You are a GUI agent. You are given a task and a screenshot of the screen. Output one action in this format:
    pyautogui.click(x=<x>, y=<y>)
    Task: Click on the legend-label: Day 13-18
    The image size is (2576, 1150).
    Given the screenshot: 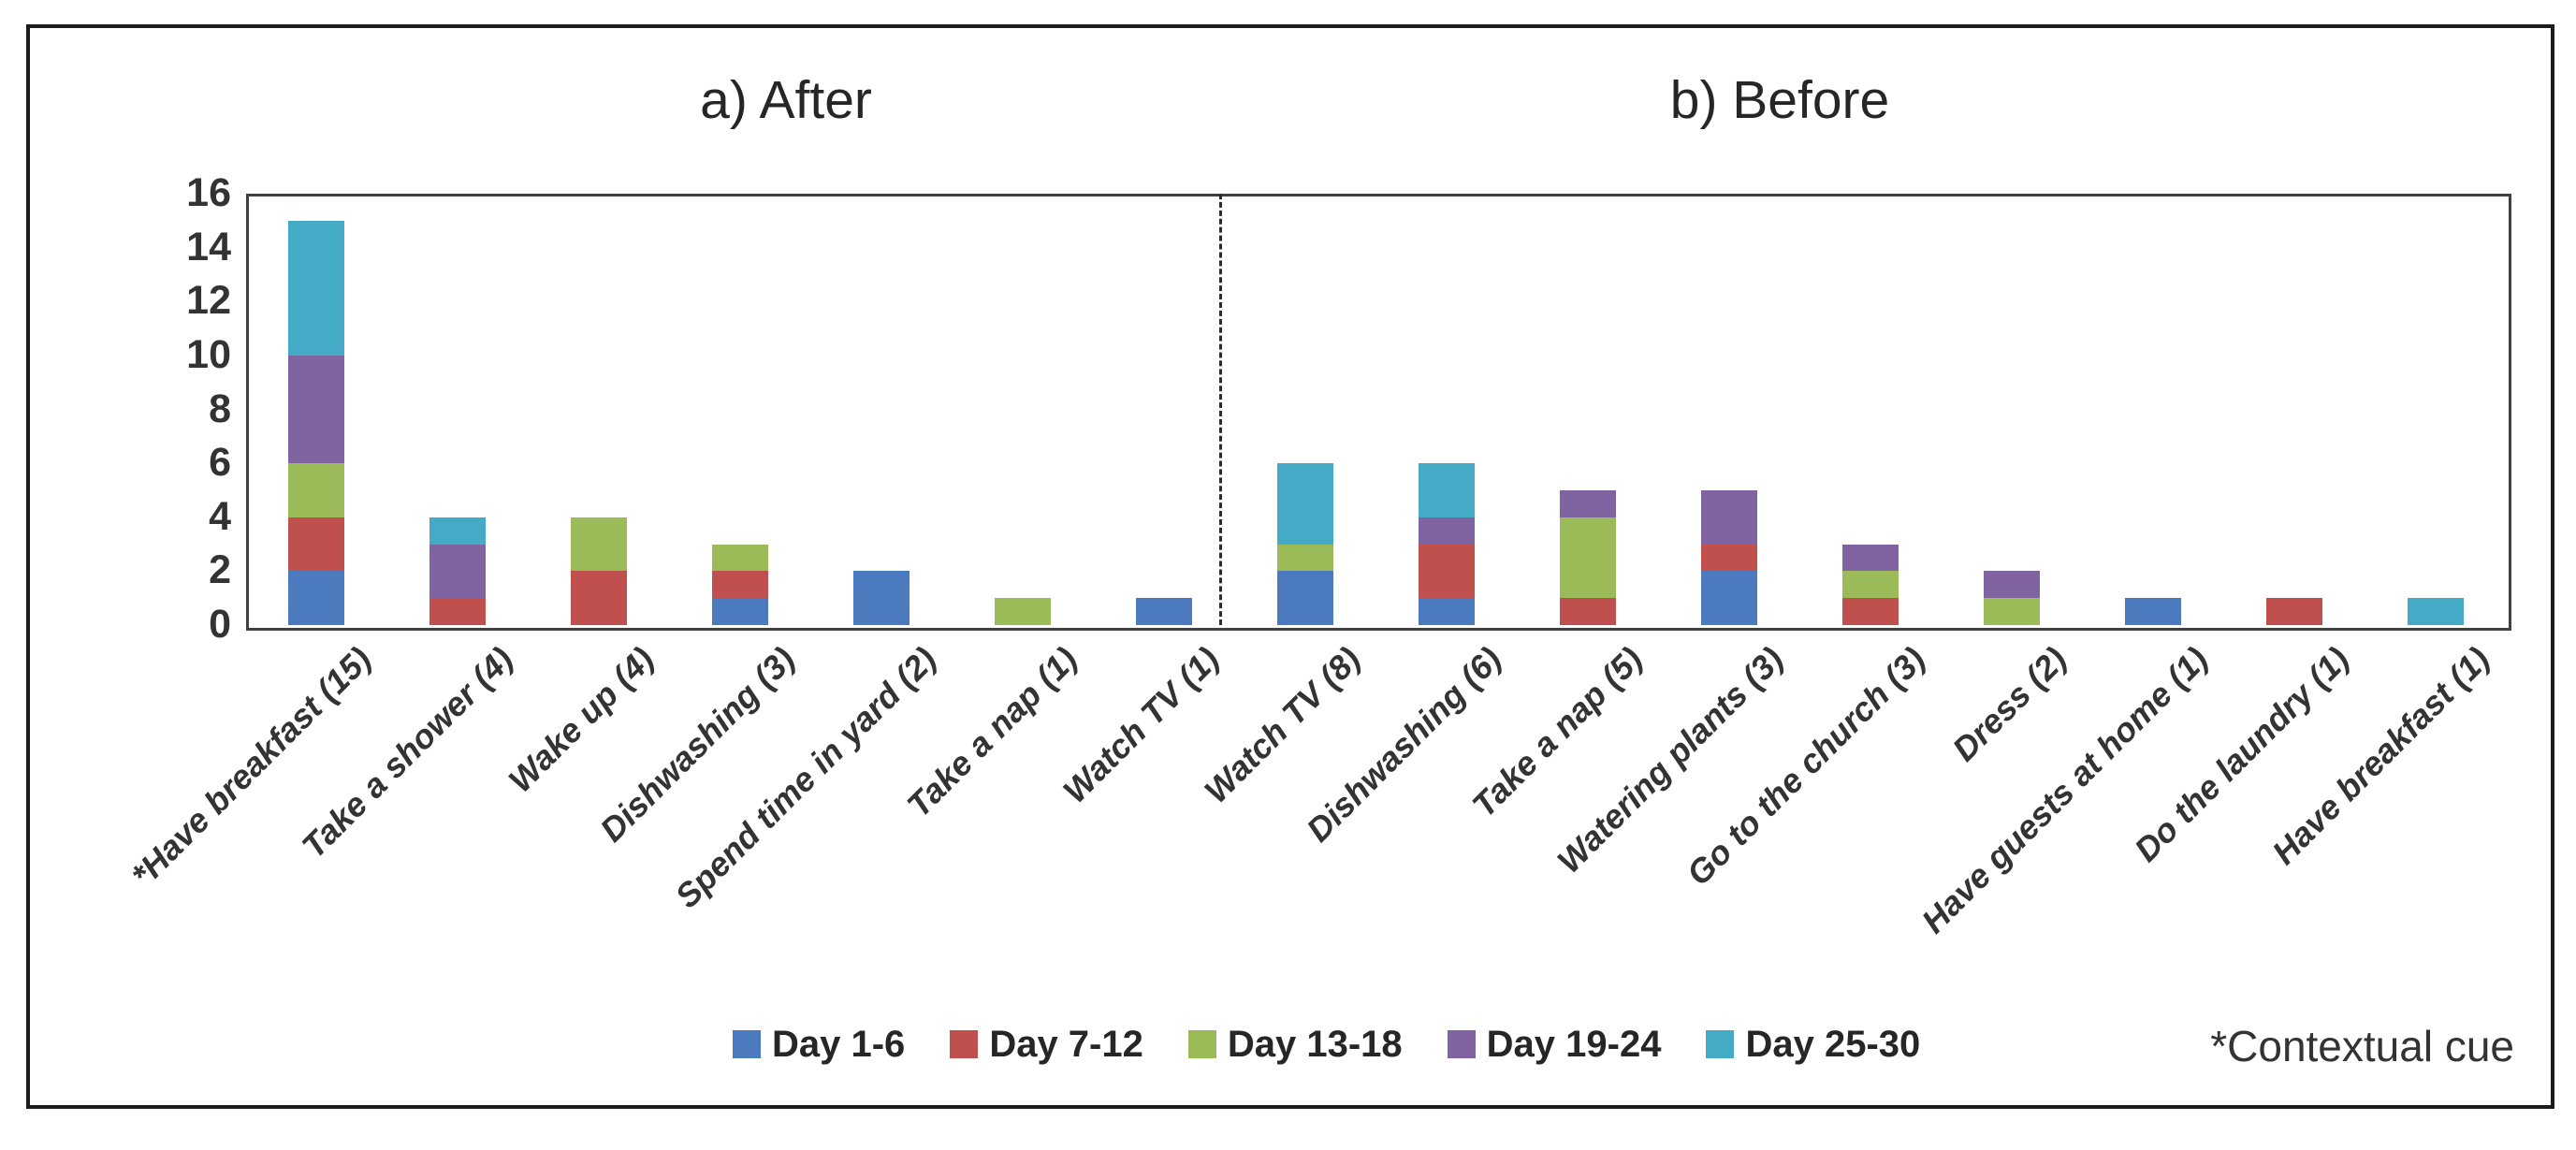 What is the action you would take?
    pyautogui.click(x=1315, y=1044)
    